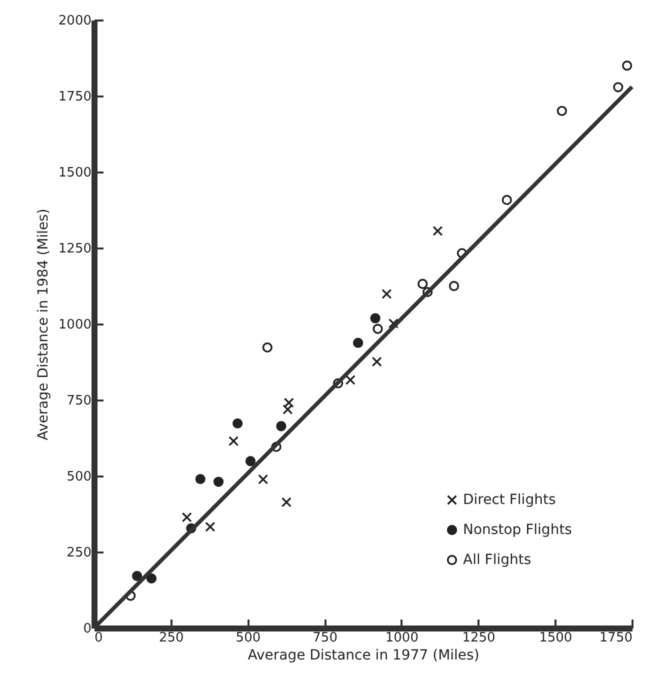  I want to click on x-tick-label: 750, so click(325, 638).